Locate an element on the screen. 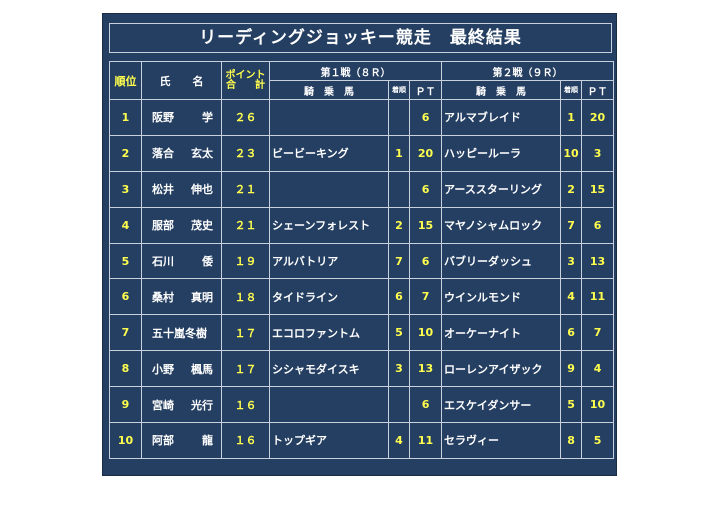  board-title: リーディングジョッキー競走 最終結果 is located at coordinates (360, 38).